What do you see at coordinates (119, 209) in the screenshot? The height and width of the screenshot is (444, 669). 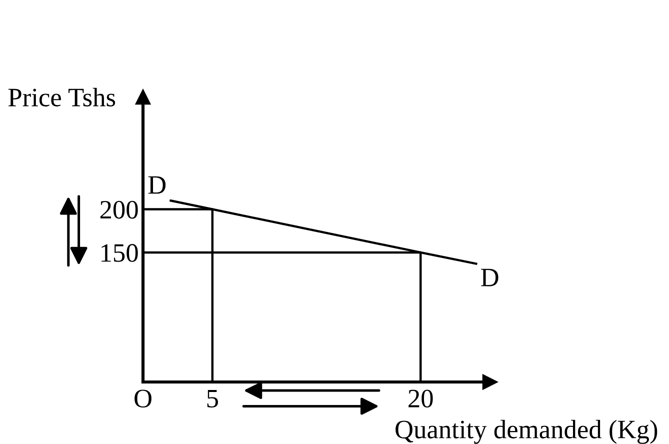 I see `y-tick-label: 200` at bounding box center [119, 209].